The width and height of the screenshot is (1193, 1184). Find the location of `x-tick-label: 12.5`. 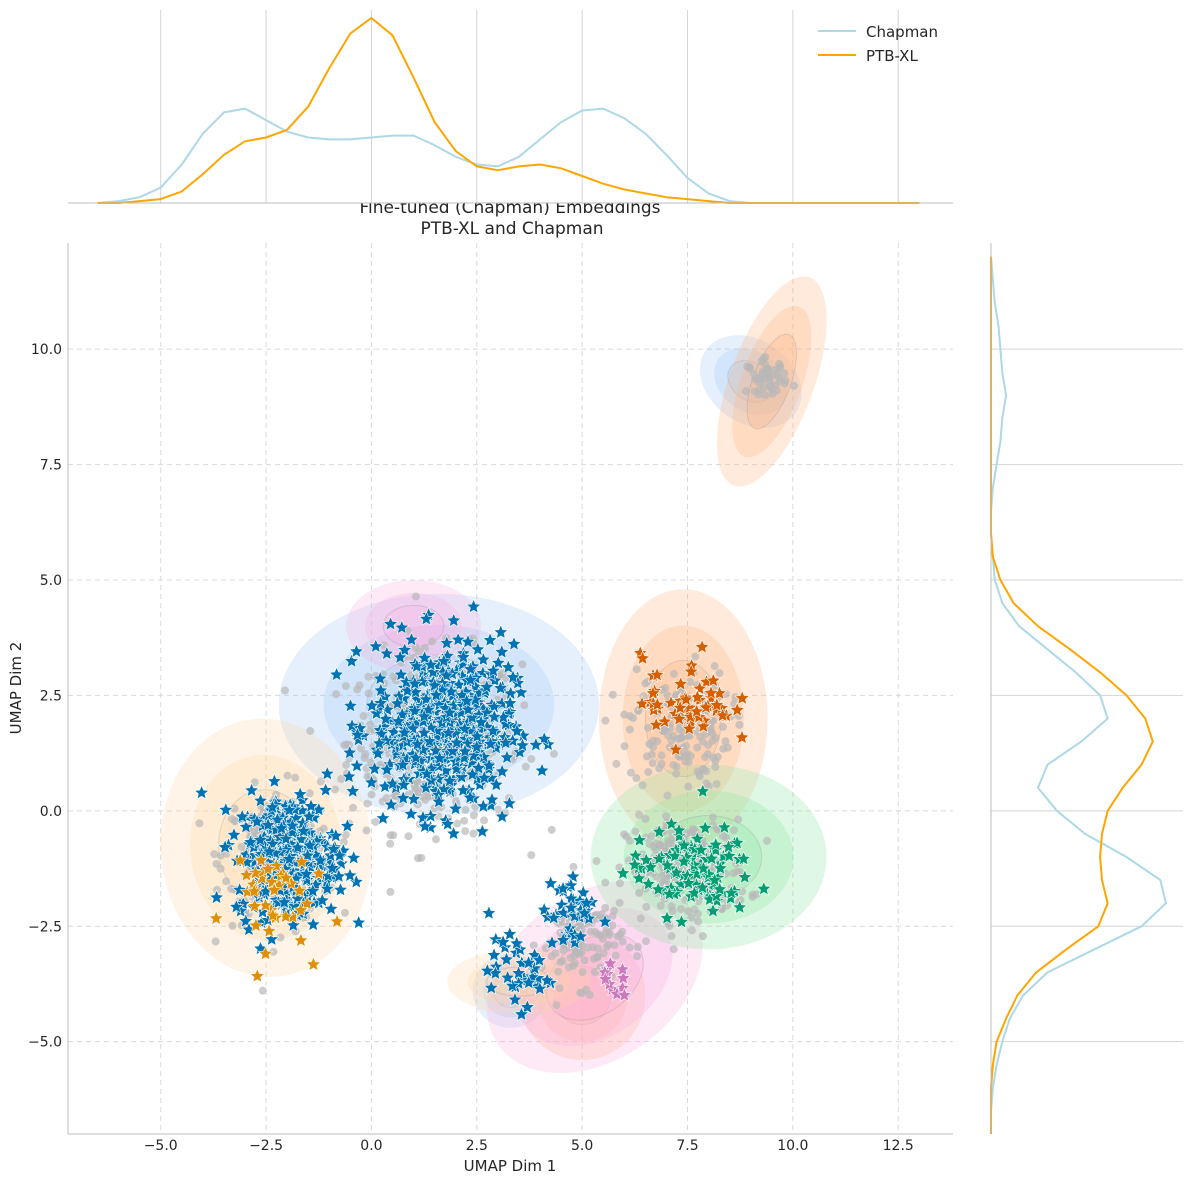

x-tick-label: 12.5 is located at coordinates (898, 1146).